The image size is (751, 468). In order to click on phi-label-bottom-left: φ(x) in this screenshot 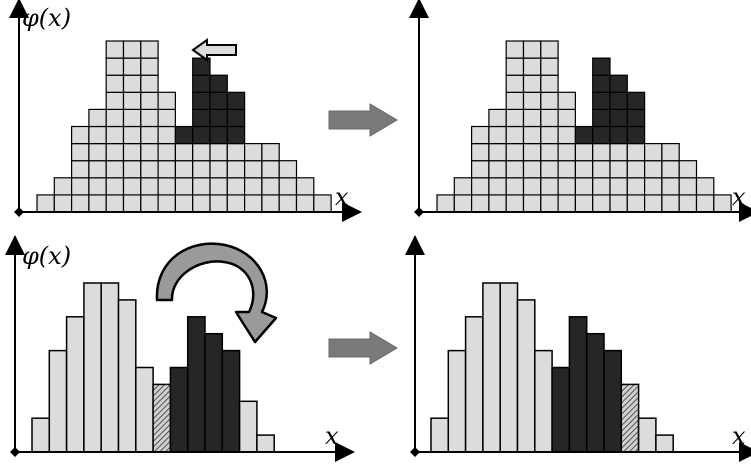, I will do `click(46, 256)`.